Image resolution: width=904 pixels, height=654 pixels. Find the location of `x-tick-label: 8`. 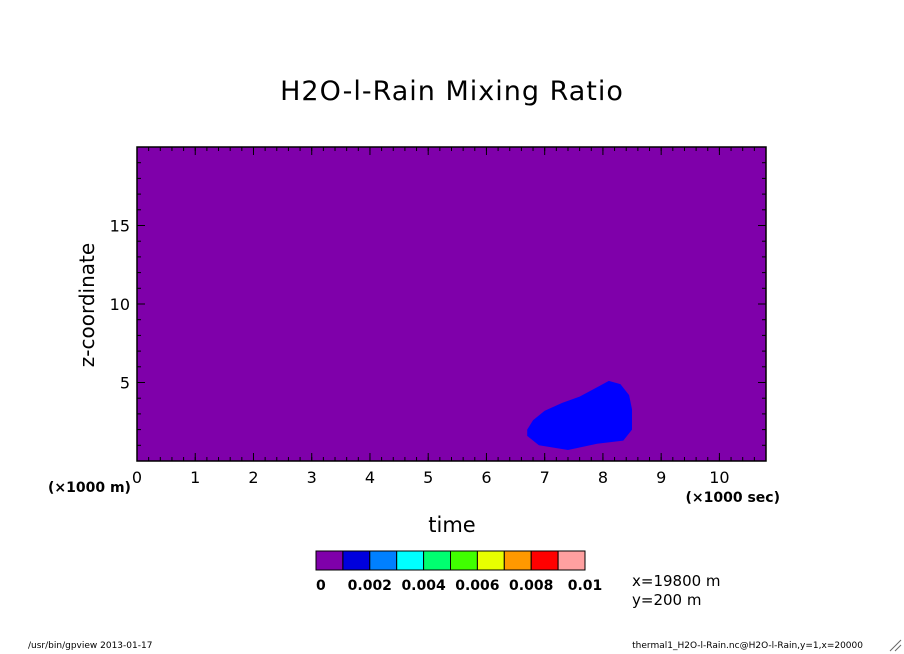

x-tick-label: 8 is located at coordinates (603, 477).